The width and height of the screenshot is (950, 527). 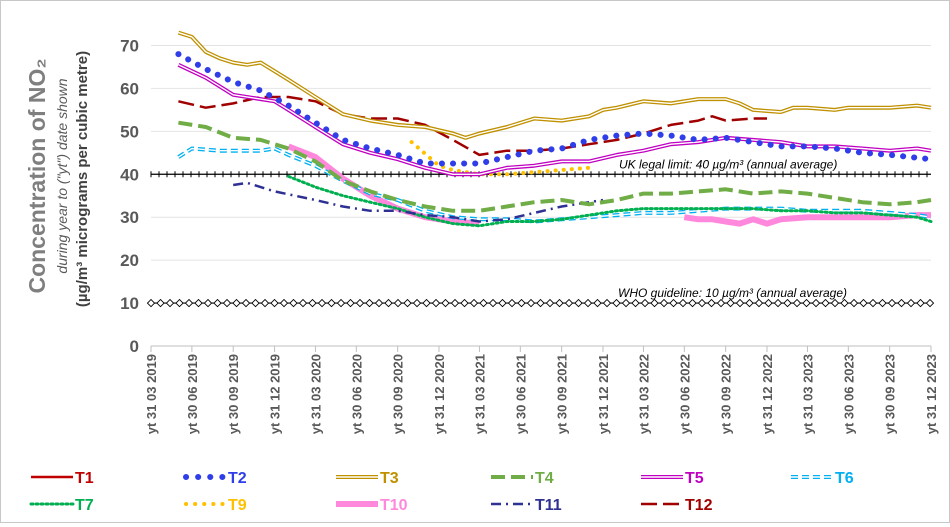 What do you see at coordinates (398, 394) in the screenshot?
I see `x-tick-label: yt 30 09 2020` at bounding box center [398, 394].